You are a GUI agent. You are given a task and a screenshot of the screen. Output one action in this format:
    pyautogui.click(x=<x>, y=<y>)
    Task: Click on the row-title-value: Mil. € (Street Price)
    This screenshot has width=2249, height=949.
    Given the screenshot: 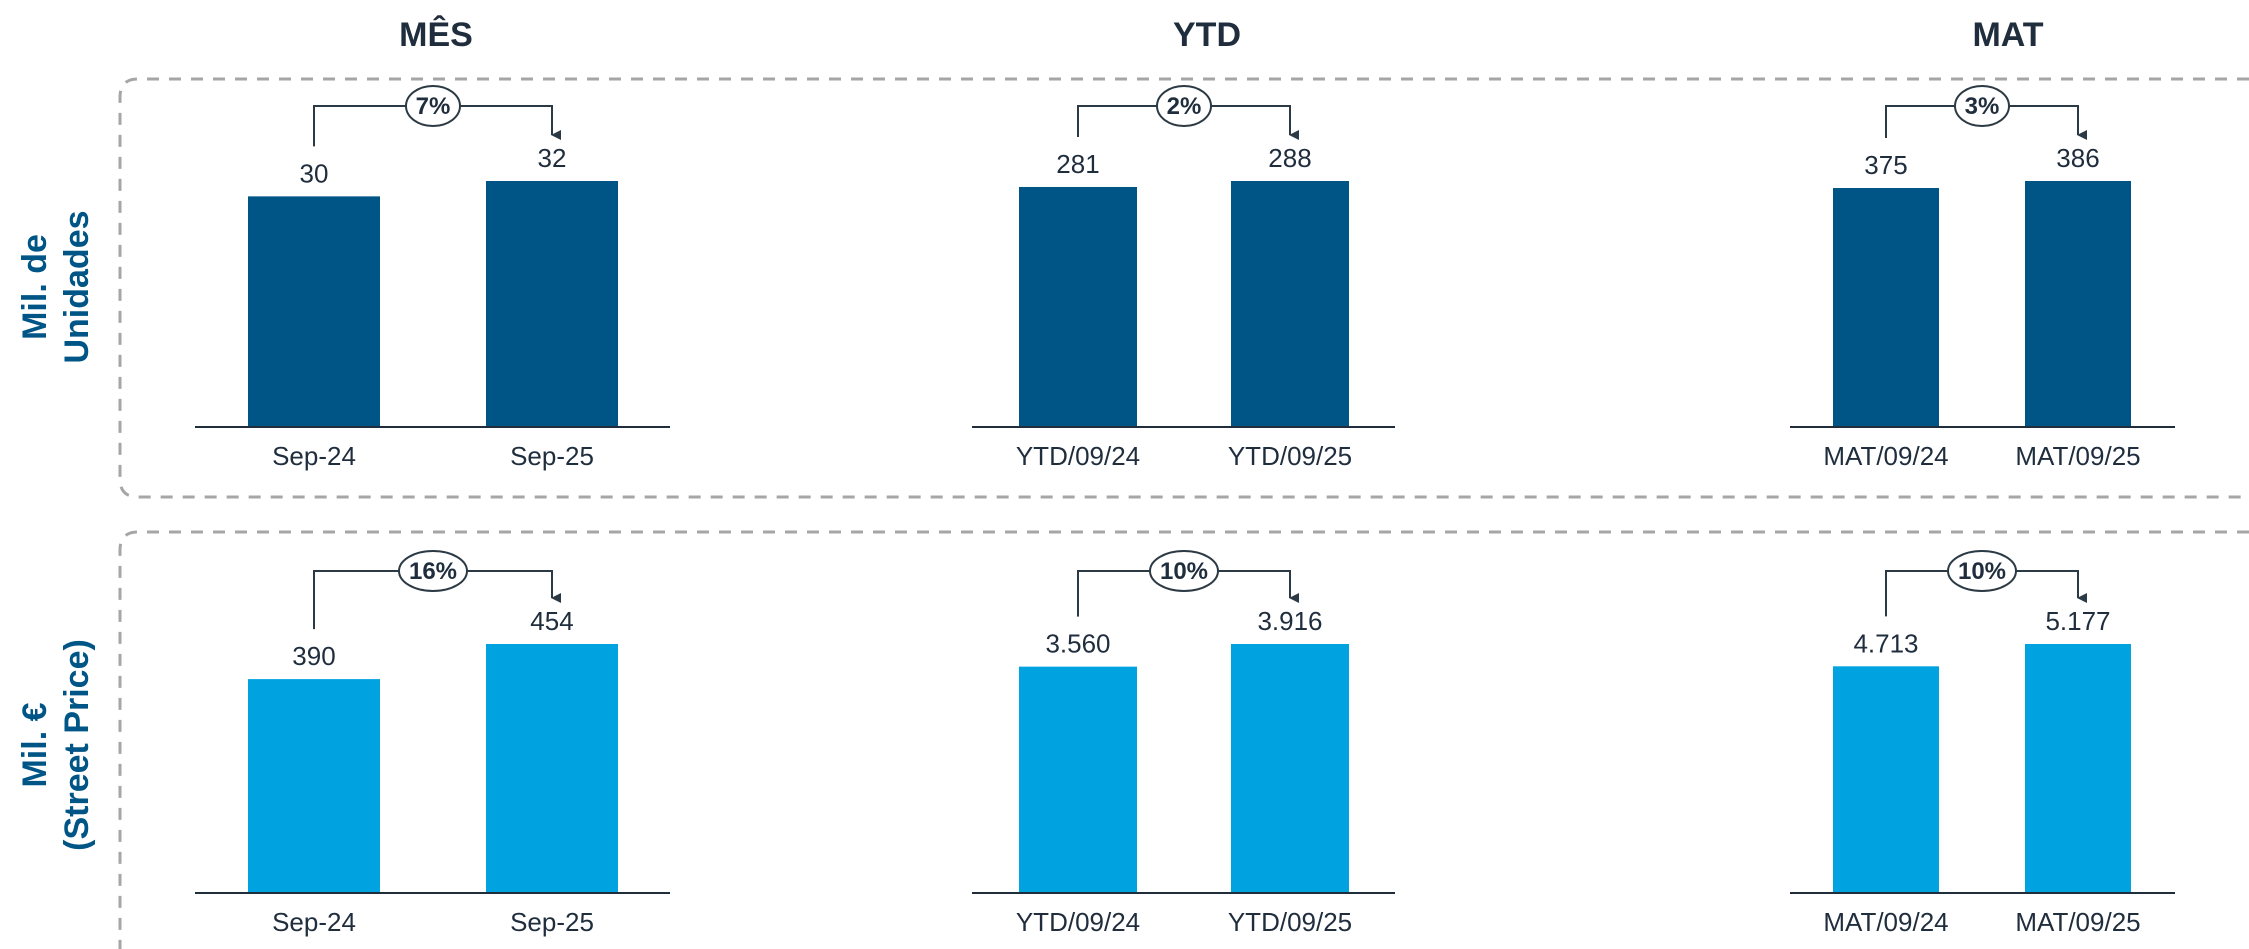 What is the action you would take?
    pyautogui.click(x=56, y=745)
    